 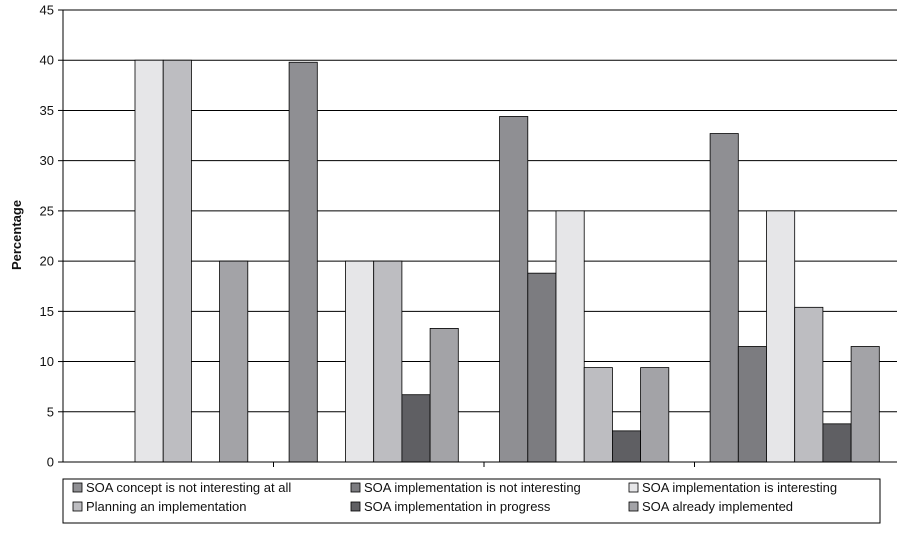 I want to click on legend-entry: SOA implementation in progress, so click(x=457, y=506).